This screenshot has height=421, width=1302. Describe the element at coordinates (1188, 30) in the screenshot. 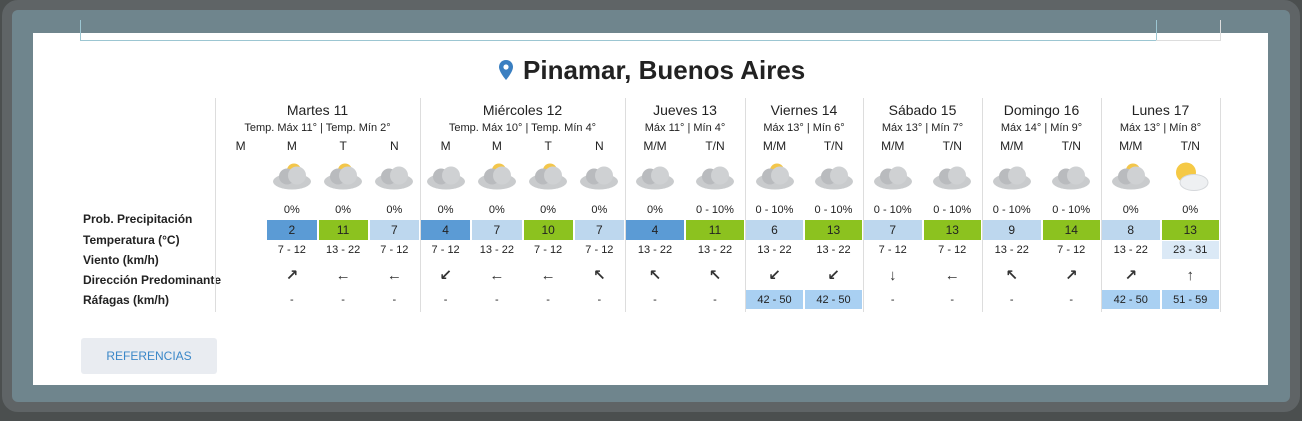

I see `search-button` at that location.